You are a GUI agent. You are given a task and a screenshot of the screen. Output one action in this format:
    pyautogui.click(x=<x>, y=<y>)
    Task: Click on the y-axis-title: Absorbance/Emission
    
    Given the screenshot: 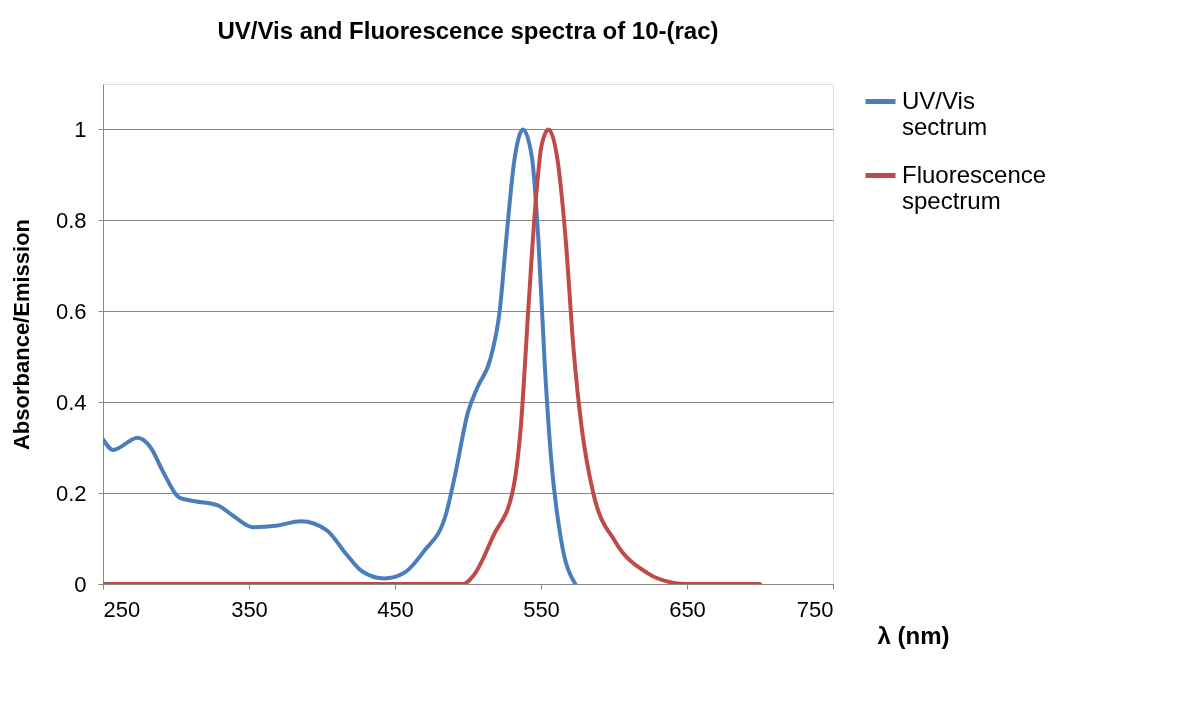 What is the action you would take?
    pyautogui.click(x=21, y=334)
    